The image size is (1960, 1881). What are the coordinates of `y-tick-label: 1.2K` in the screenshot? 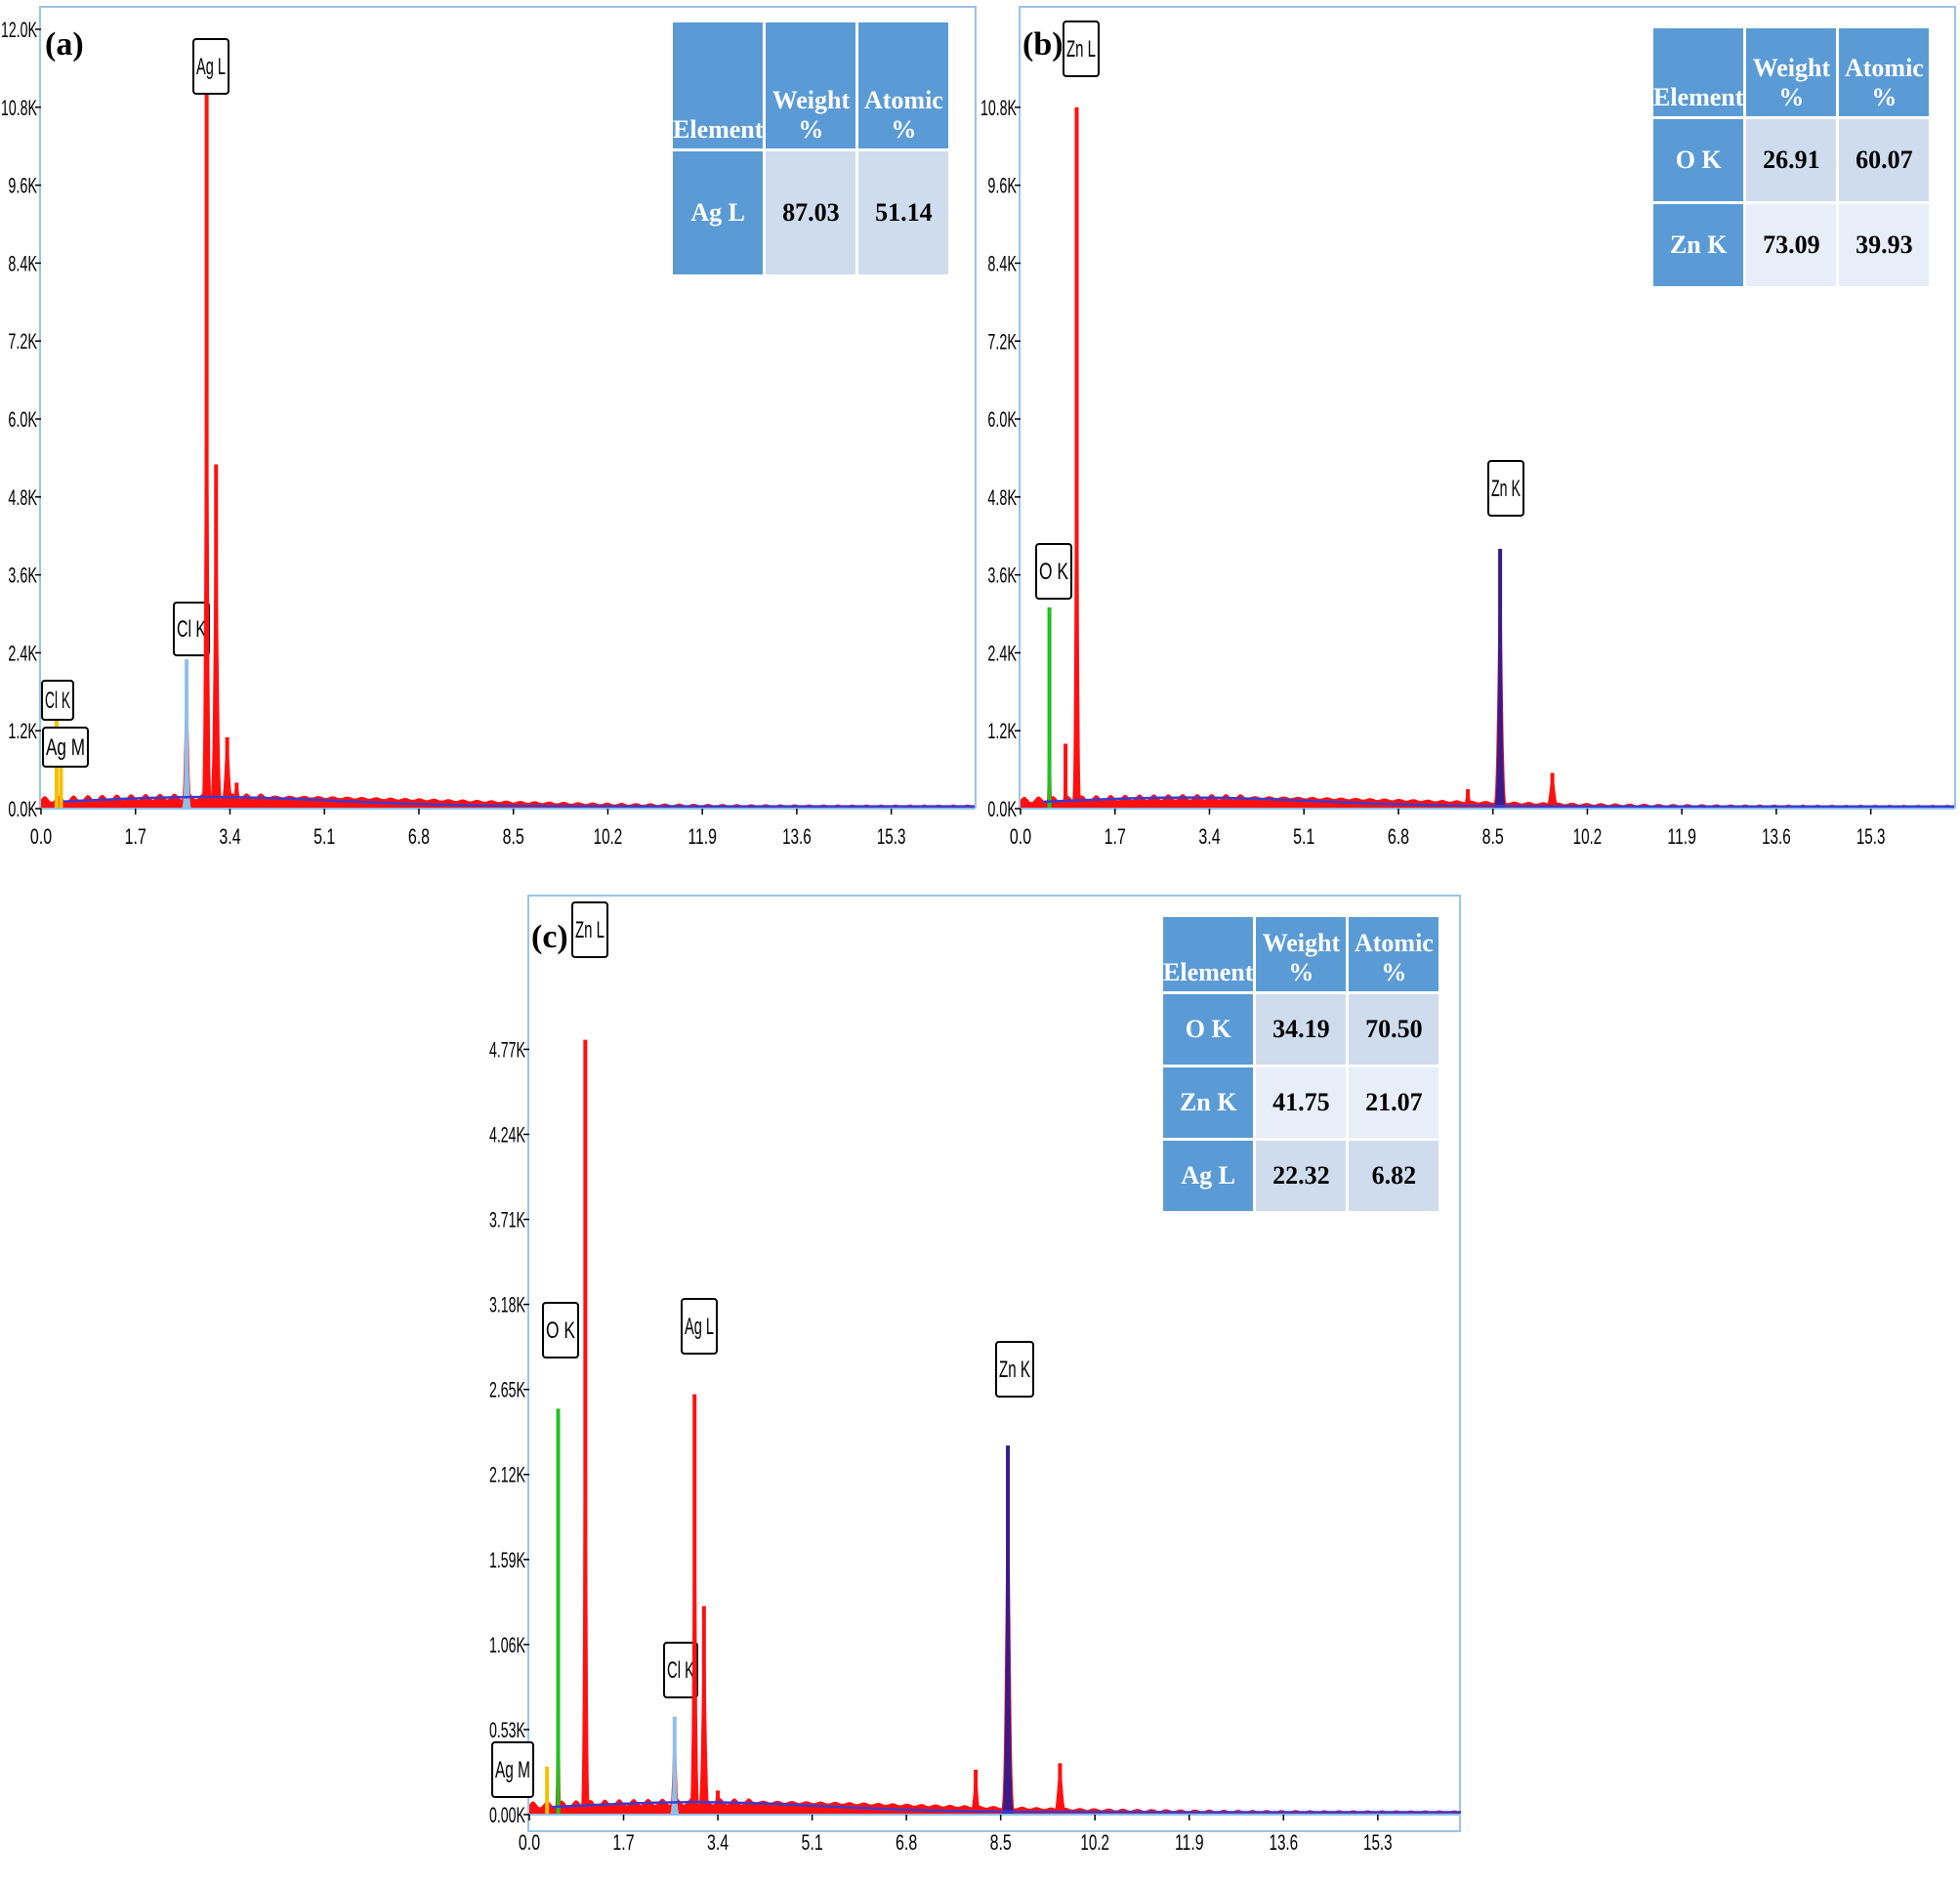 It's located at (1002, 731).